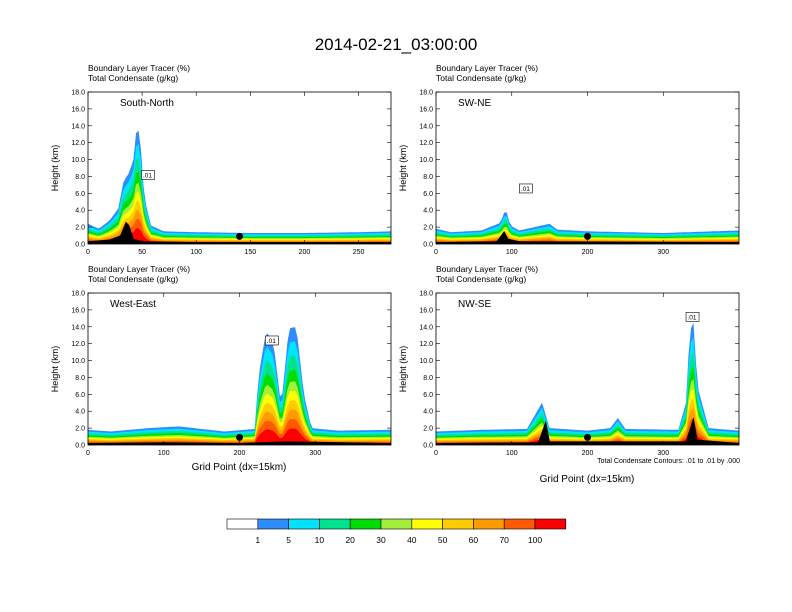 Image resolution: width=792 pixels, height=612 pixels. What do you see at coordinates (396, 44) in the screenshot?
I see `figure-title: 2014-02-21_03:00:00` at bounding box center [396, 44].